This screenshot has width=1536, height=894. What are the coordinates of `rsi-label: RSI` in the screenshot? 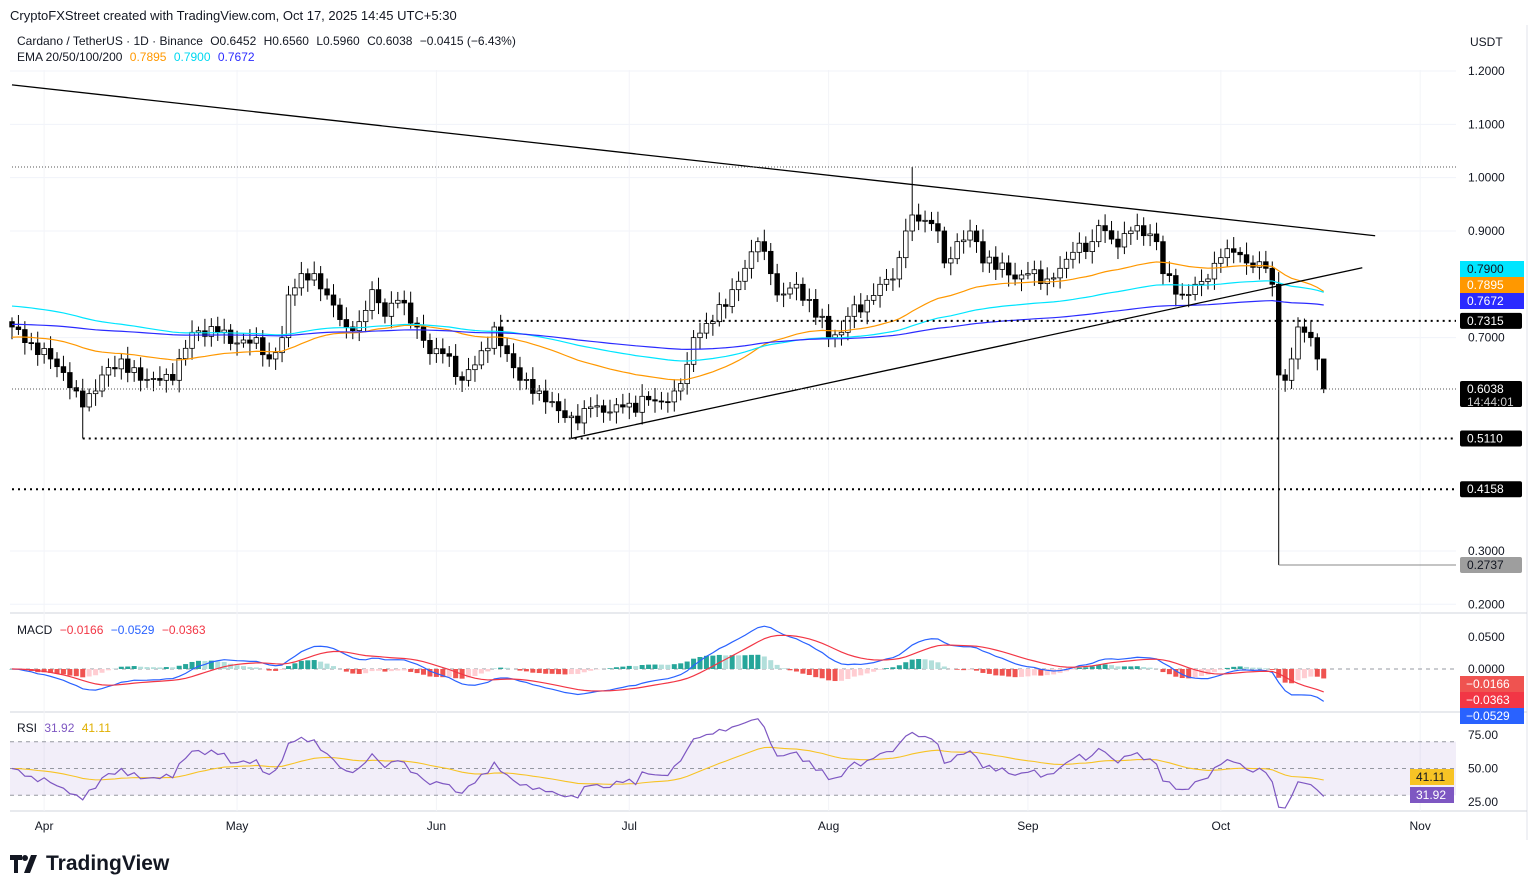 It's located at (27, 728).